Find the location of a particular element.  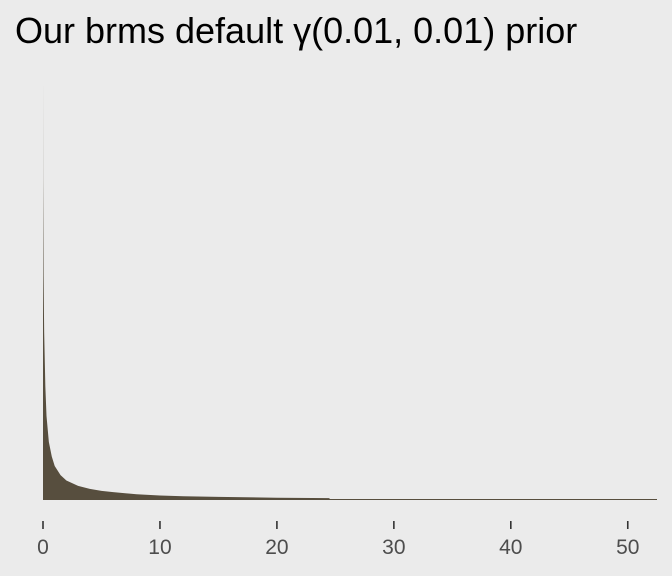

chart-title: Our brms default γ(0.01, 0.01) prior is located at coordinates (296, 30).